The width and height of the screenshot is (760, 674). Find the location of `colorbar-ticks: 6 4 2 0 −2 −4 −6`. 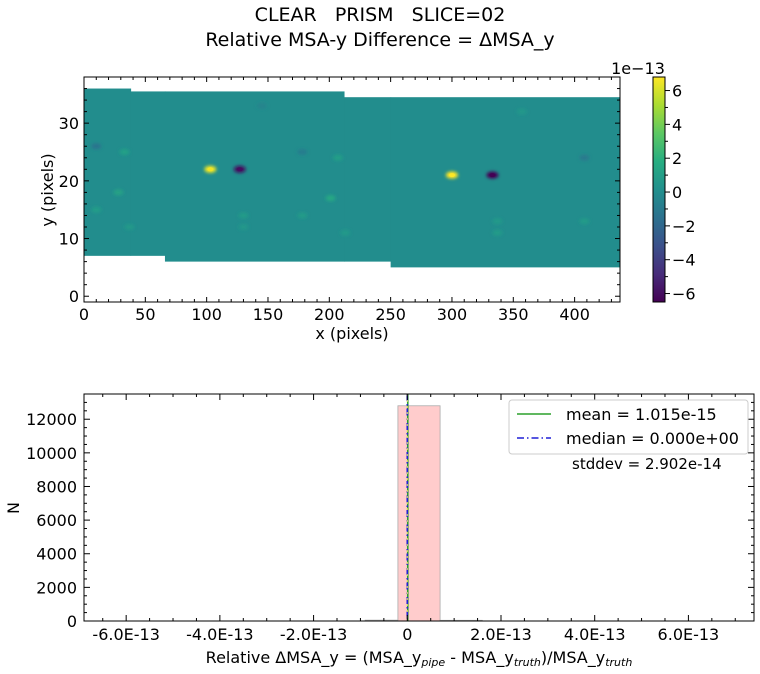

colorbar-ticks: 6 4 2 0 −2 −4 −6 is located at coordinates (680, 193).